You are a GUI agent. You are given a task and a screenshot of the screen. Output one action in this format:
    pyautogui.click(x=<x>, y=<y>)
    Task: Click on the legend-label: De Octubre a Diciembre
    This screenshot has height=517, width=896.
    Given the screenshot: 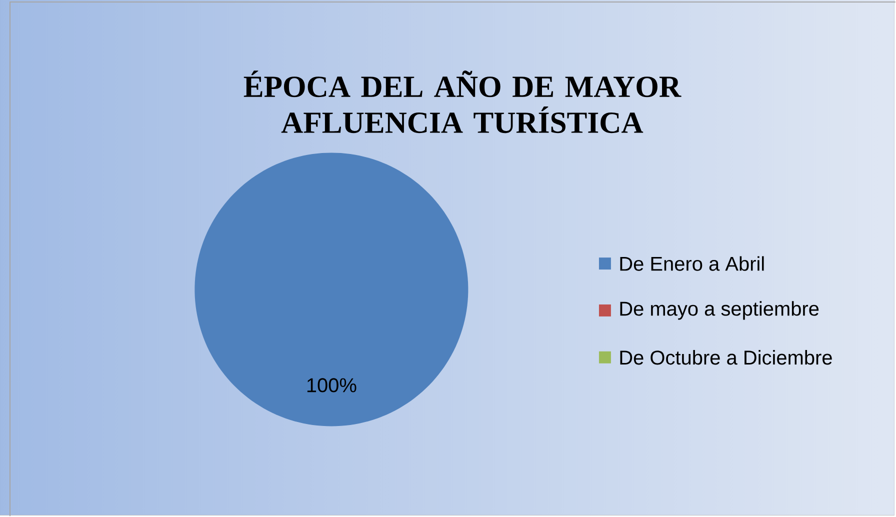 What is the action you would take?
    pyautogui.click(x=726, y=357)
    